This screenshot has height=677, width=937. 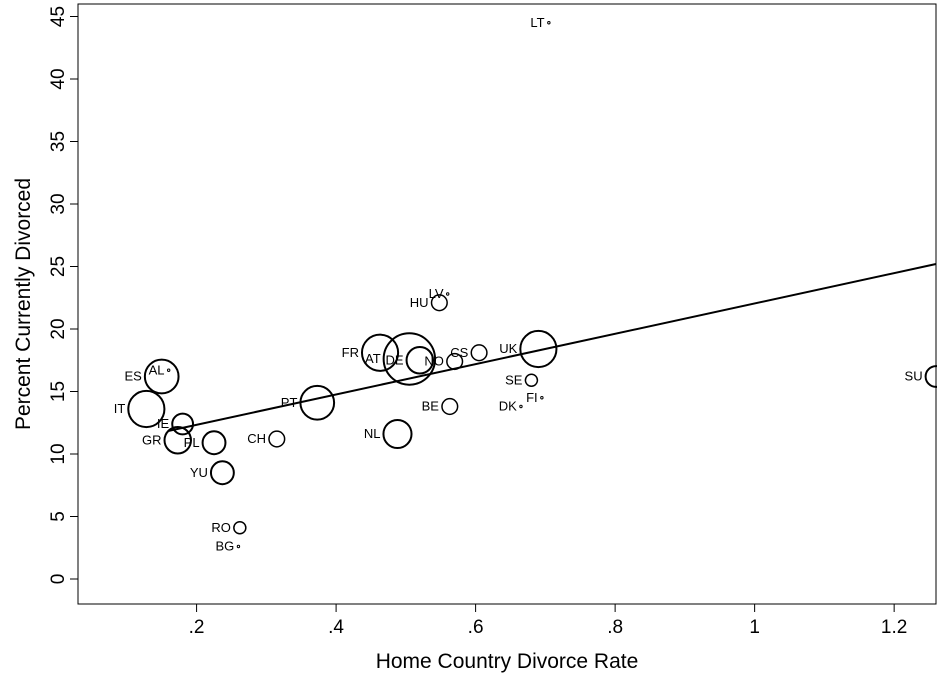 What do you see at coordinates (199, 472) in the screenshot?
I see `point-label: YU` at bounding box center [199, 472].